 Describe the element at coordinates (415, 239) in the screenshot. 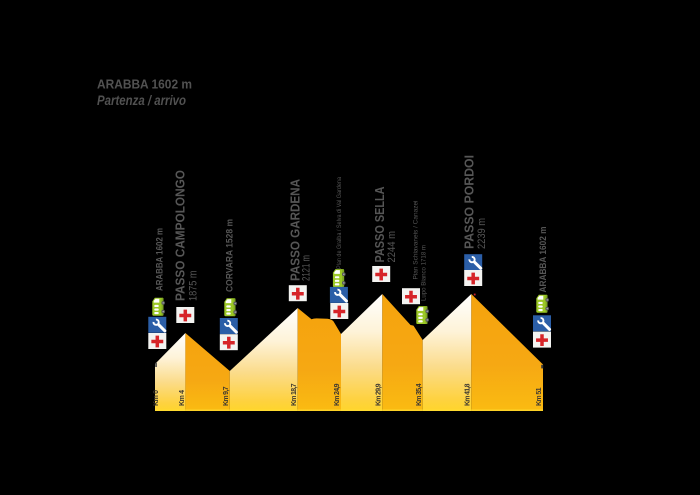

I see `svg-text: Pian Schiavaneis / Canazei` at that location.